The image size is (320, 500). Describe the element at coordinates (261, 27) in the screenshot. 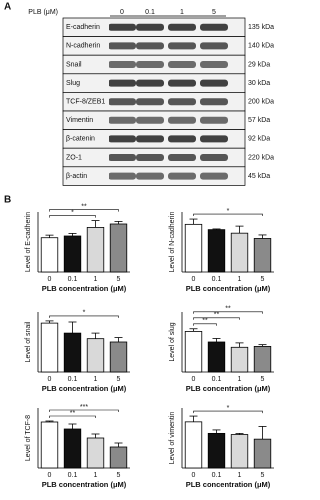

I see `size-label: 135 kDa` at that location.